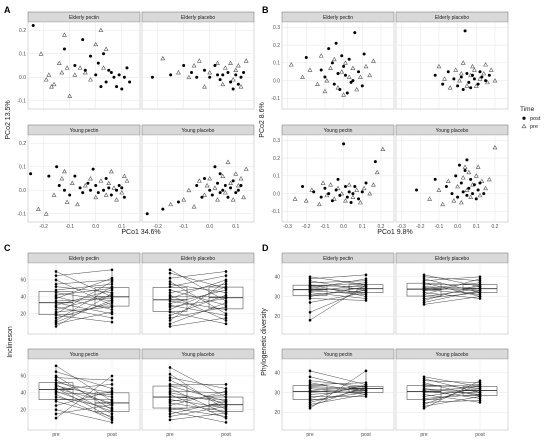 The image size is (550, 441). I want to click on x-tick-label: -0.1, so click(183, 227).